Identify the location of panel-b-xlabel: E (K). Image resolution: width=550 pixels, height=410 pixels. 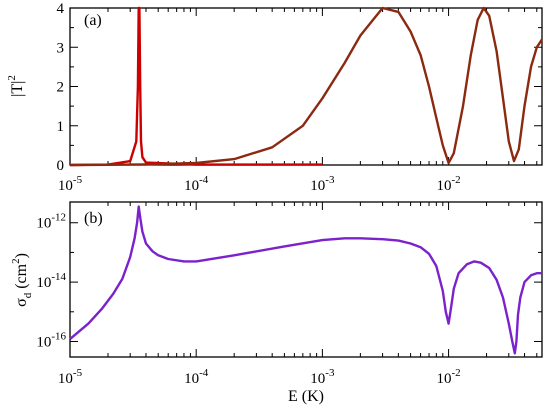
(306, 396).